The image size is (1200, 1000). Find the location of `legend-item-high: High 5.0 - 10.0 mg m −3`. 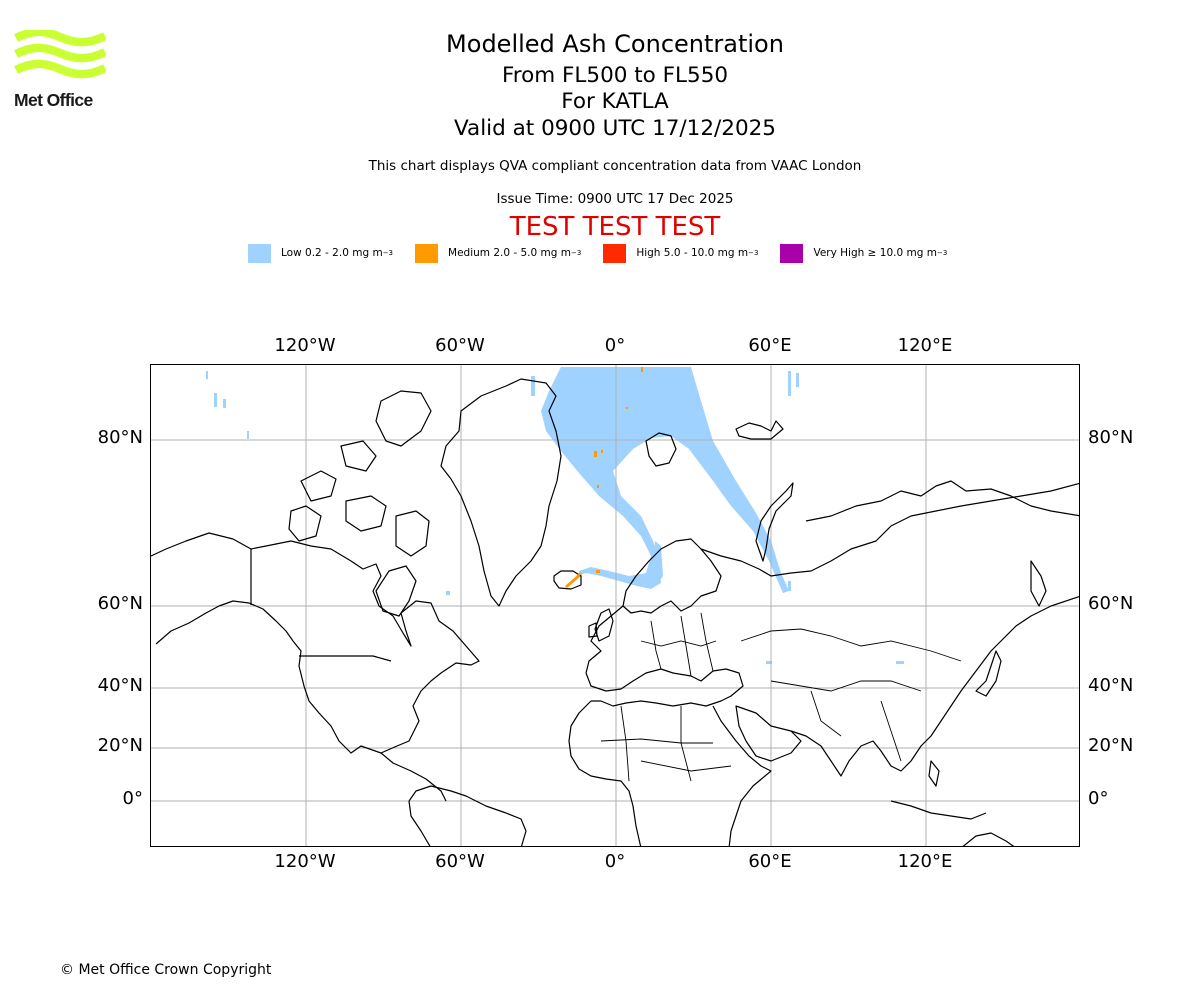

legend-item-high: High 5.0 - 10.0 mg m −3 is located at coordinates (681, 253).